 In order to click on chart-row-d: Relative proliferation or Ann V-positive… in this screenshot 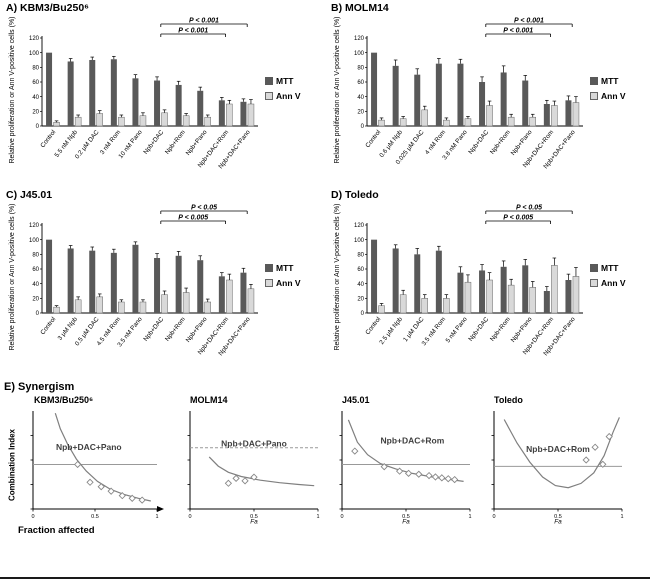, I will do `click(489, 287)`.